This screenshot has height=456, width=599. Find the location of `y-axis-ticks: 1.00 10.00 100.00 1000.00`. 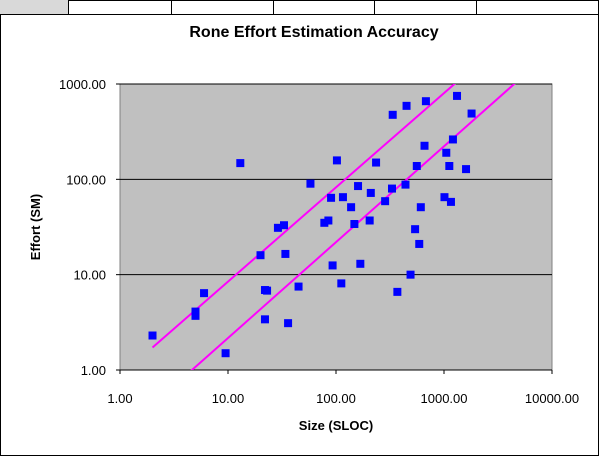

y-axis-ticks: 1.00 10.00 100.00 1000.00 is located at coordinates (89, 227).